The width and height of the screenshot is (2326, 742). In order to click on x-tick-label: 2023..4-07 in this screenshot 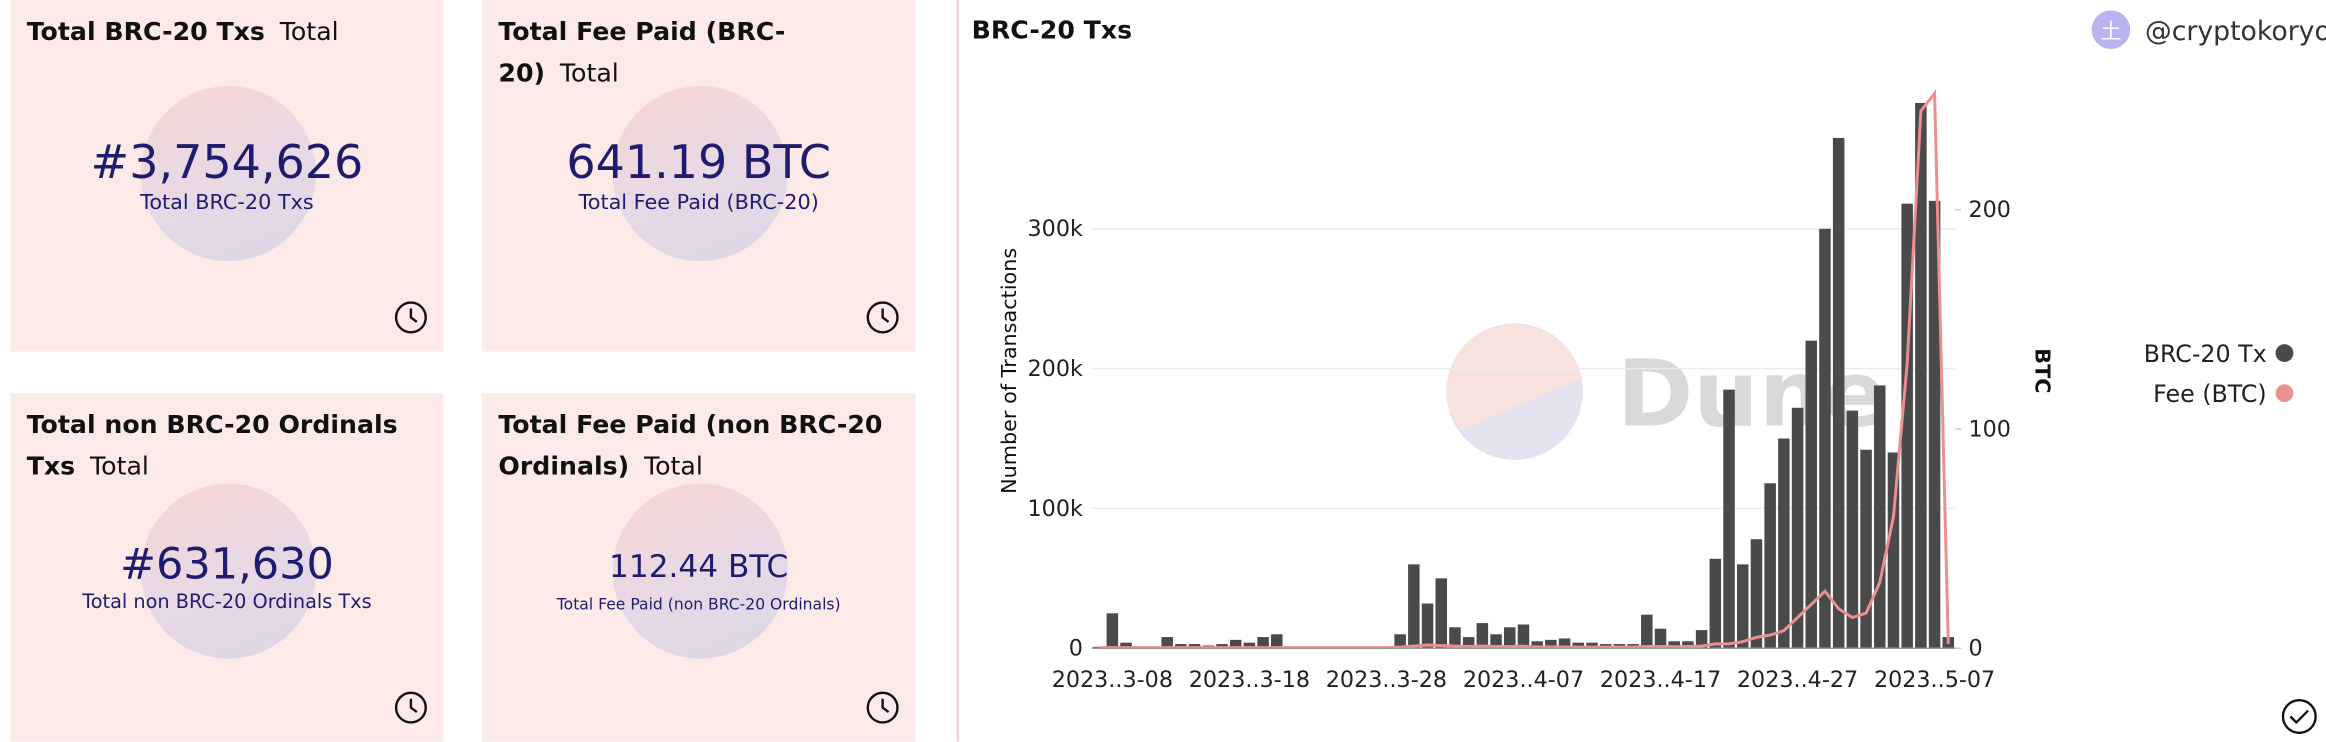, I will do `click(1523, 680)`.